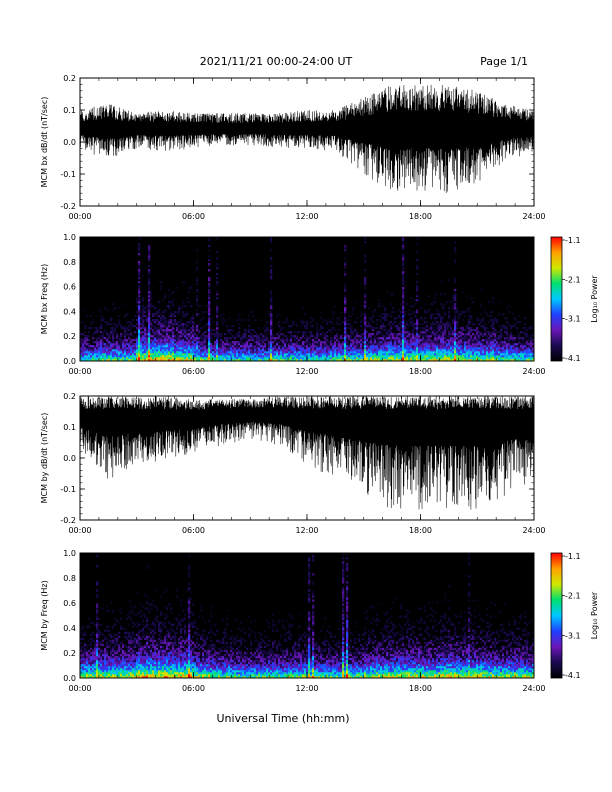 This screenshot has height=792, width=612. I want to click on x-tick-label: 18:00, so click(420, 530).